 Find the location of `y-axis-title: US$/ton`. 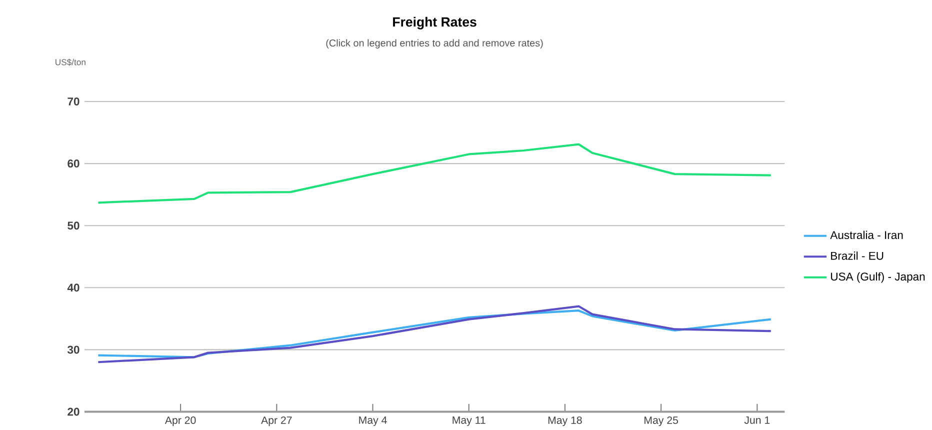

y-axis-title: US$/ton is located at coordinates (71, 62).